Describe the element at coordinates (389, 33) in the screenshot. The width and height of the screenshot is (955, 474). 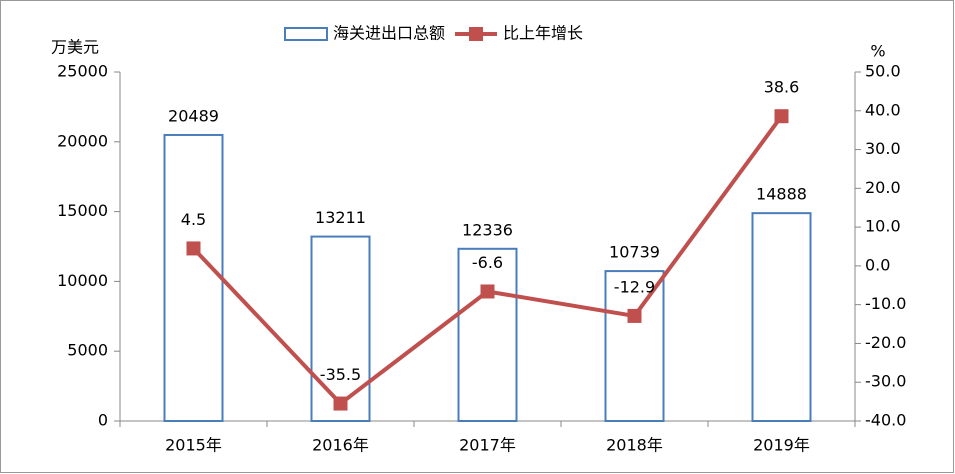
I see `legend-label: 海关进出口总额` at that location.